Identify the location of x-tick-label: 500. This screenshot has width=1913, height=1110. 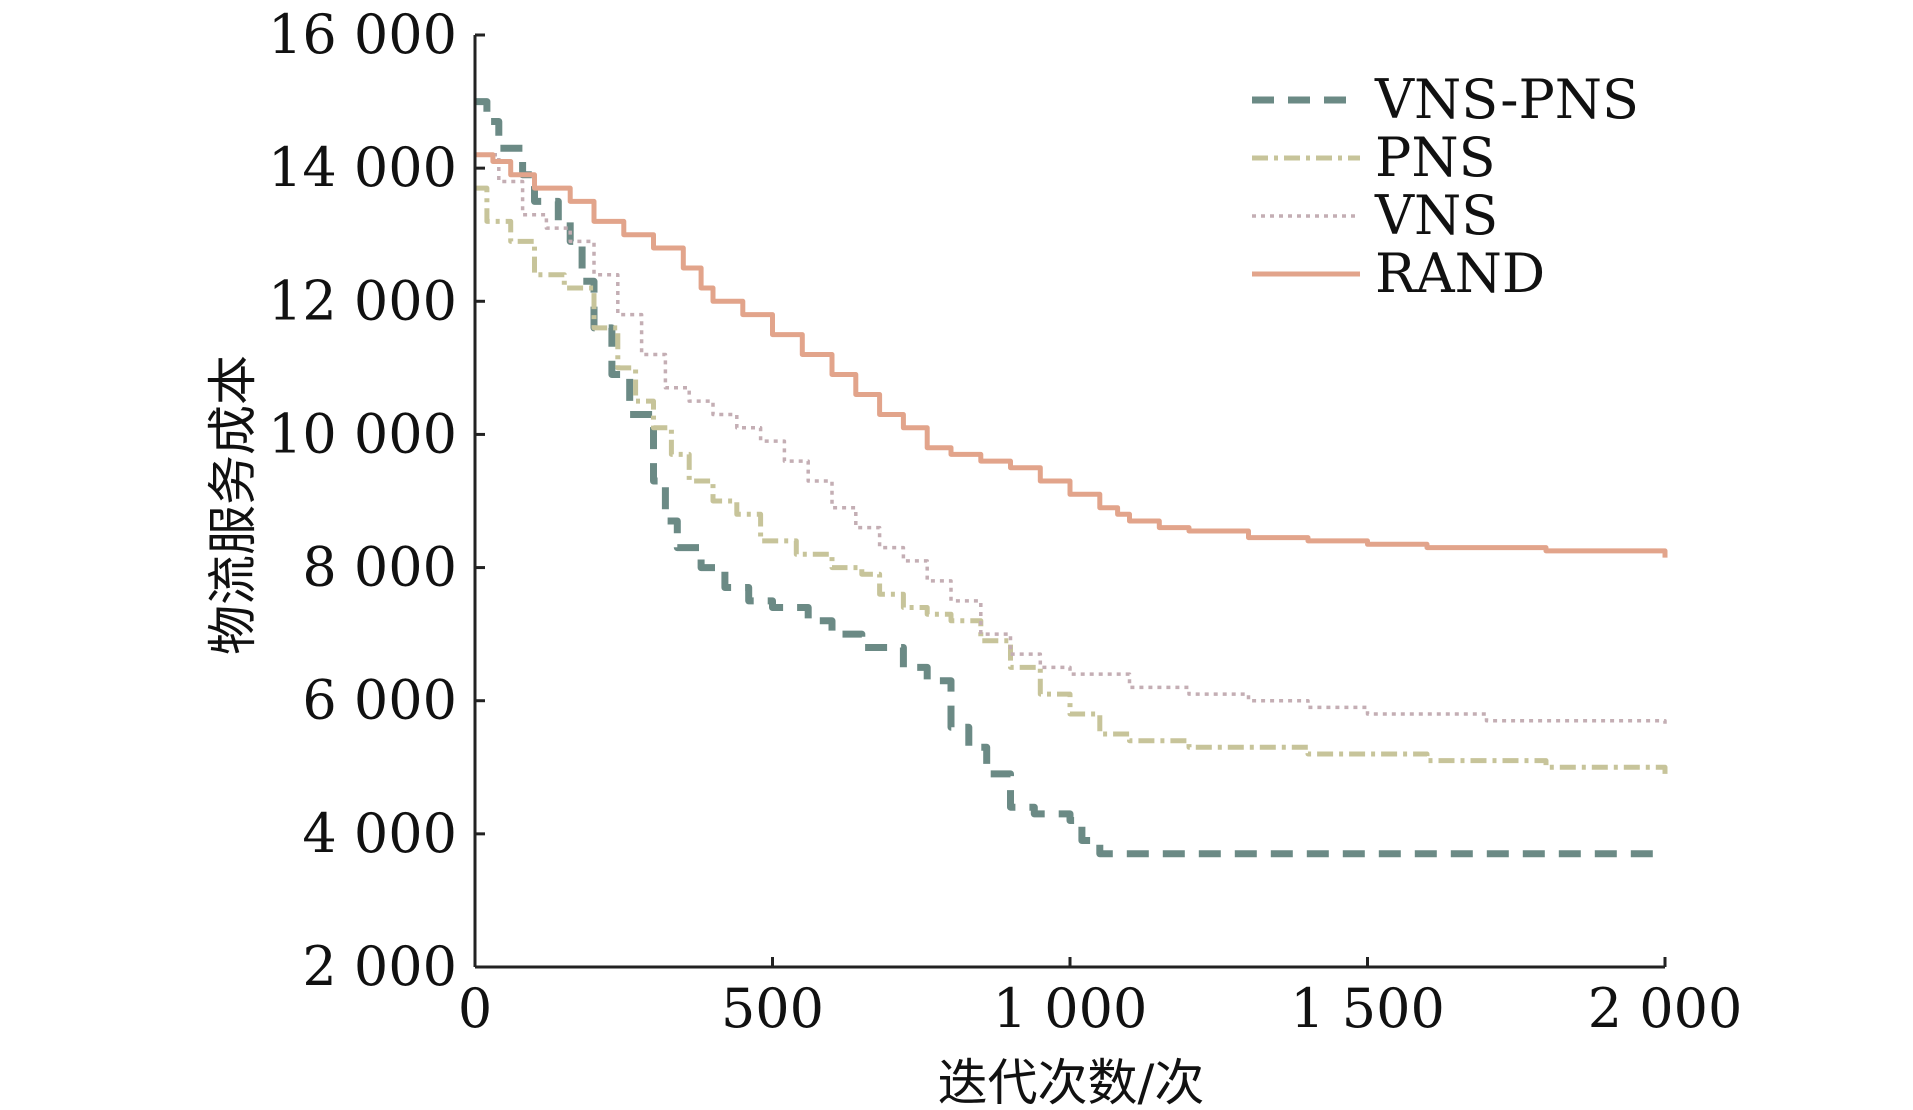
(772, 1008).